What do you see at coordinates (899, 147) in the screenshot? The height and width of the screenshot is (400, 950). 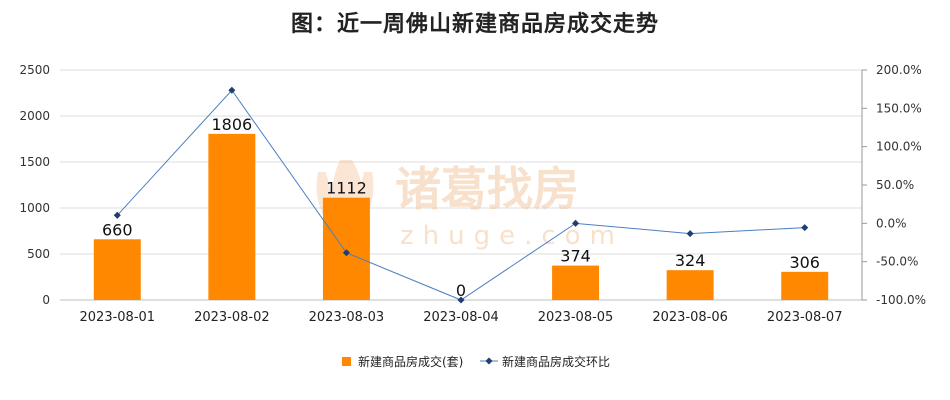 I see `y-right-tick-label: 100.0%` at bounding box center [899, 147].